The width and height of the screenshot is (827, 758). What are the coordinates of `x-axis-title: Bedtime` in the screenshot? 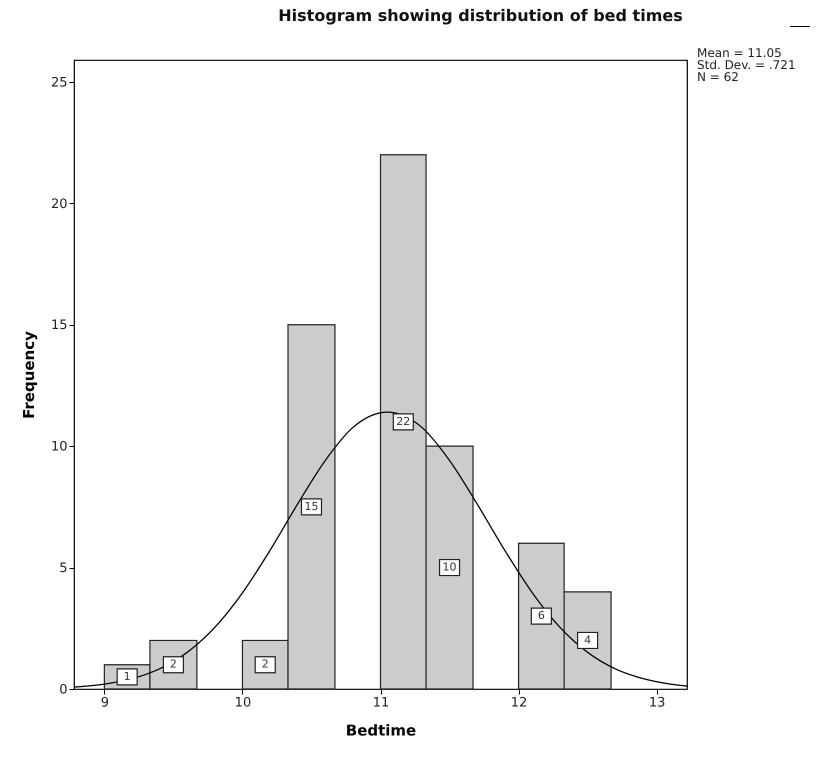 It's located at (381, 731).